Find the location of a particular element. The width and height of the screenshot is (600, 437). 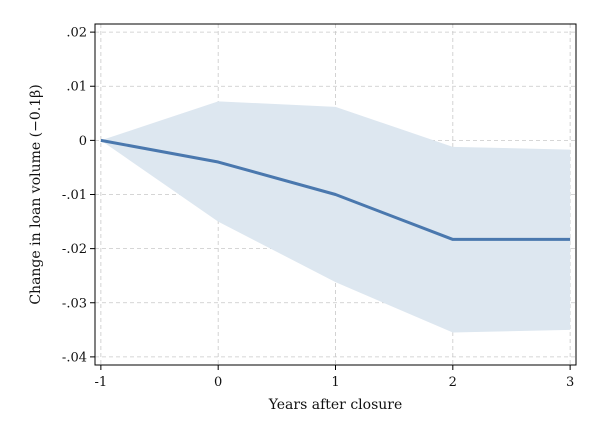

x-tick-label: 0 is located at coordinates (218, 382).